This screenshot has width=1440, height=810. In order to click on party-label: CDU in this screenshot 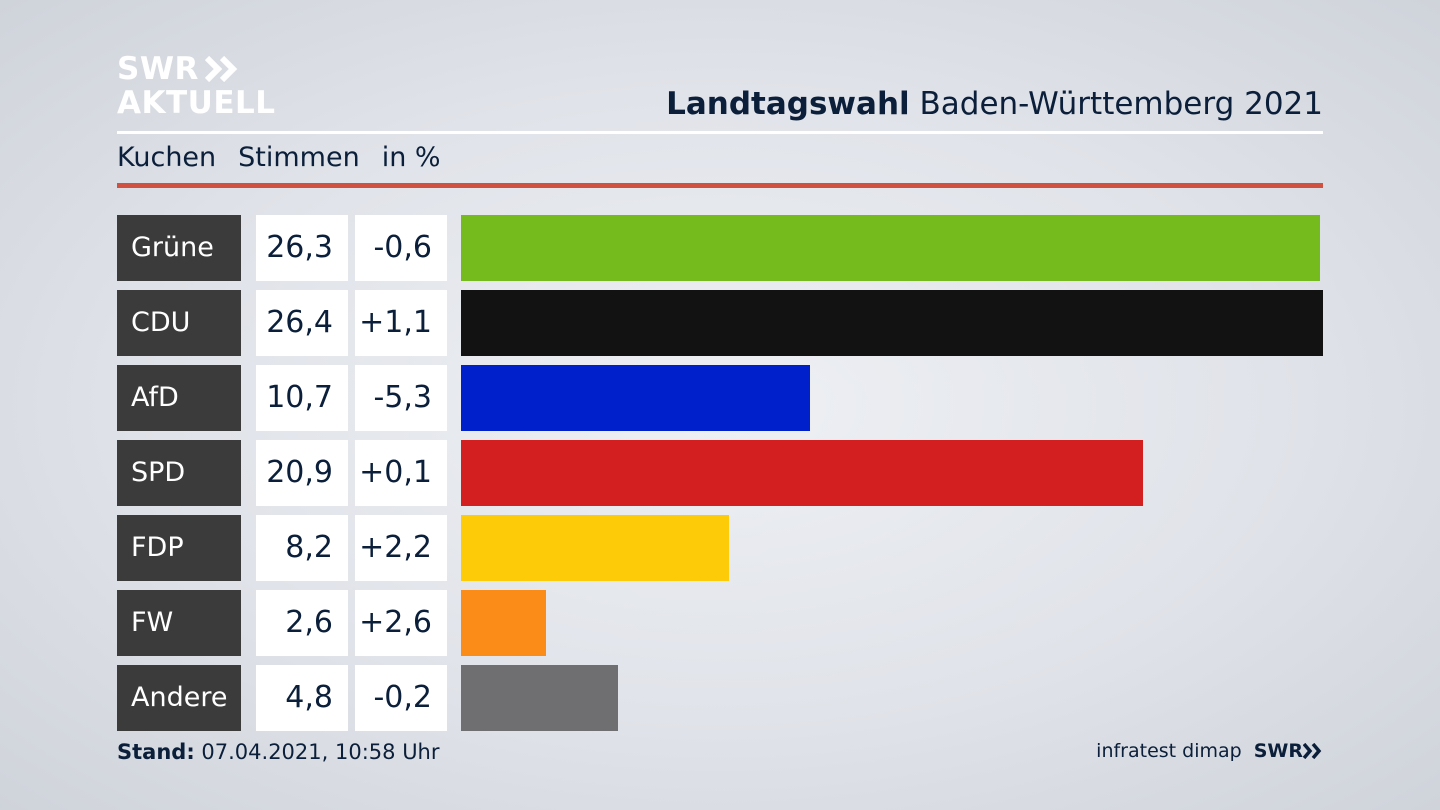, I will do `click(179, 323)`.